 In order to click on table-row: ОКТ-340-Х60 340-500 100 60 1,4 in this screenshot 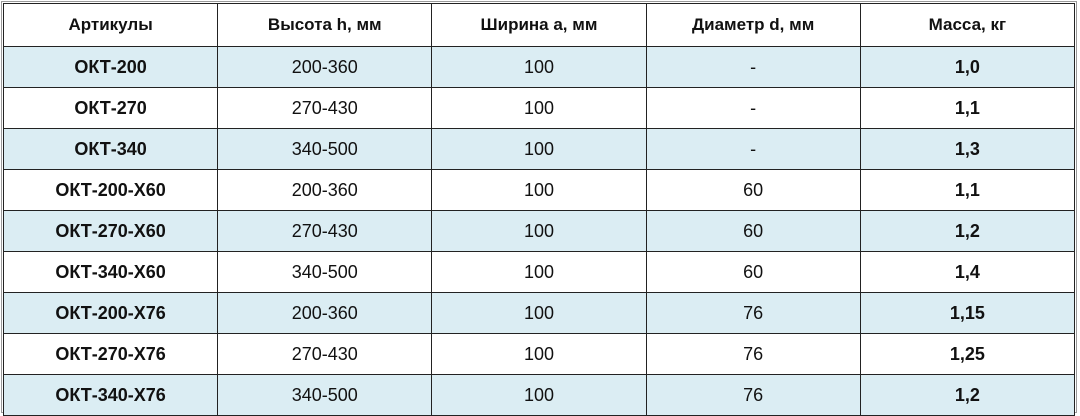, I will do `click(539, 272)`.